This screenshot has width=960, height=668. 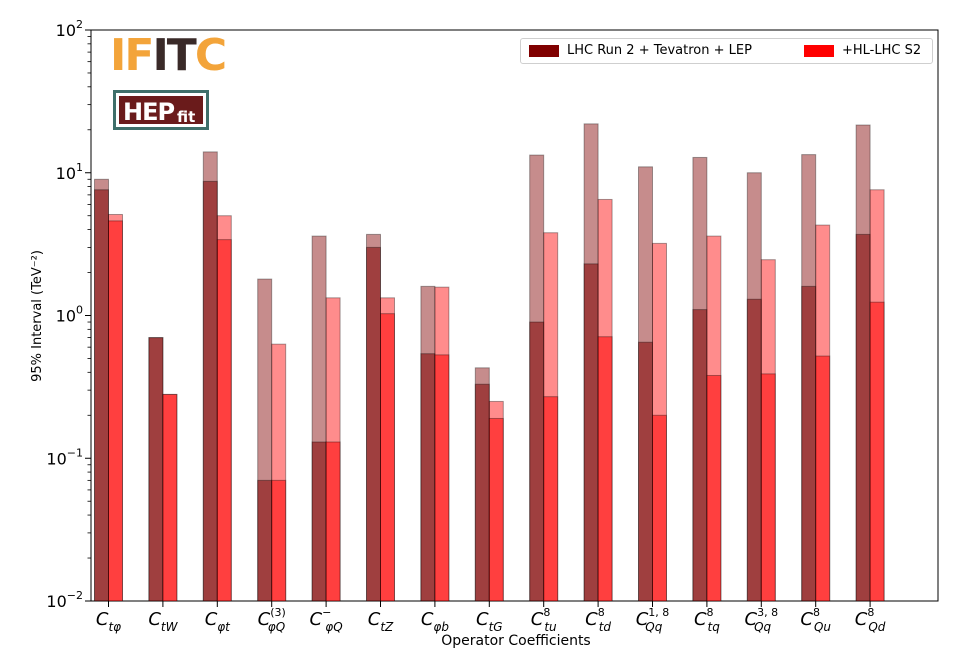 I want to click on x-tick-label-12: C3, 8 Qq, so click(x=762, y=620).